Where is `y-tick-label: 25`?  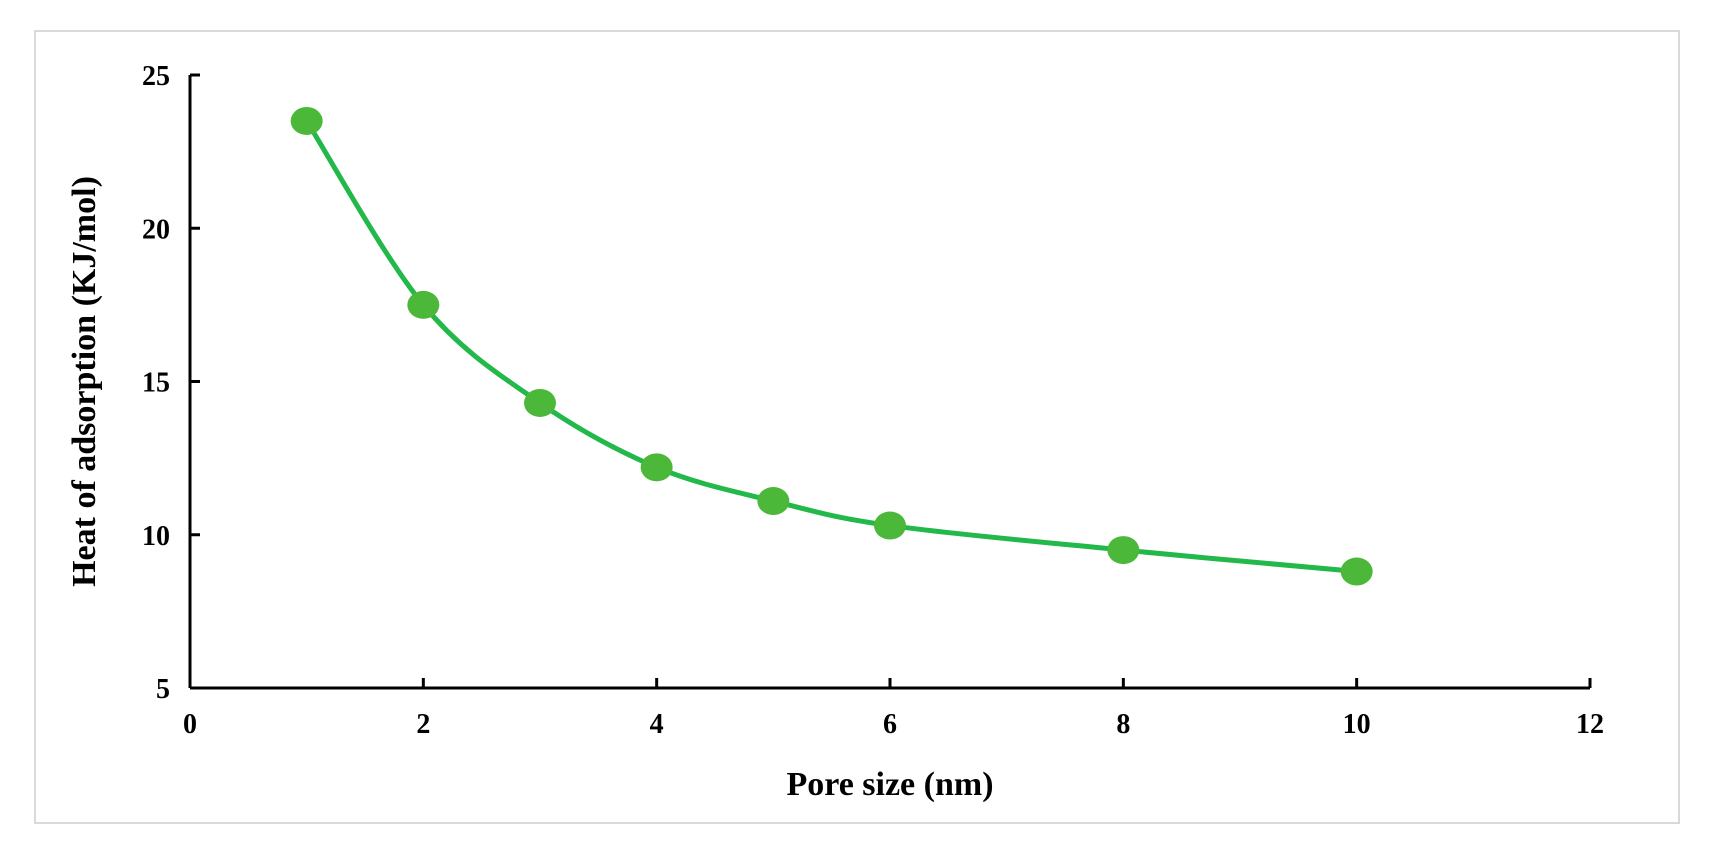 y-tick-label: 25 is located at coordinates (156, 76).